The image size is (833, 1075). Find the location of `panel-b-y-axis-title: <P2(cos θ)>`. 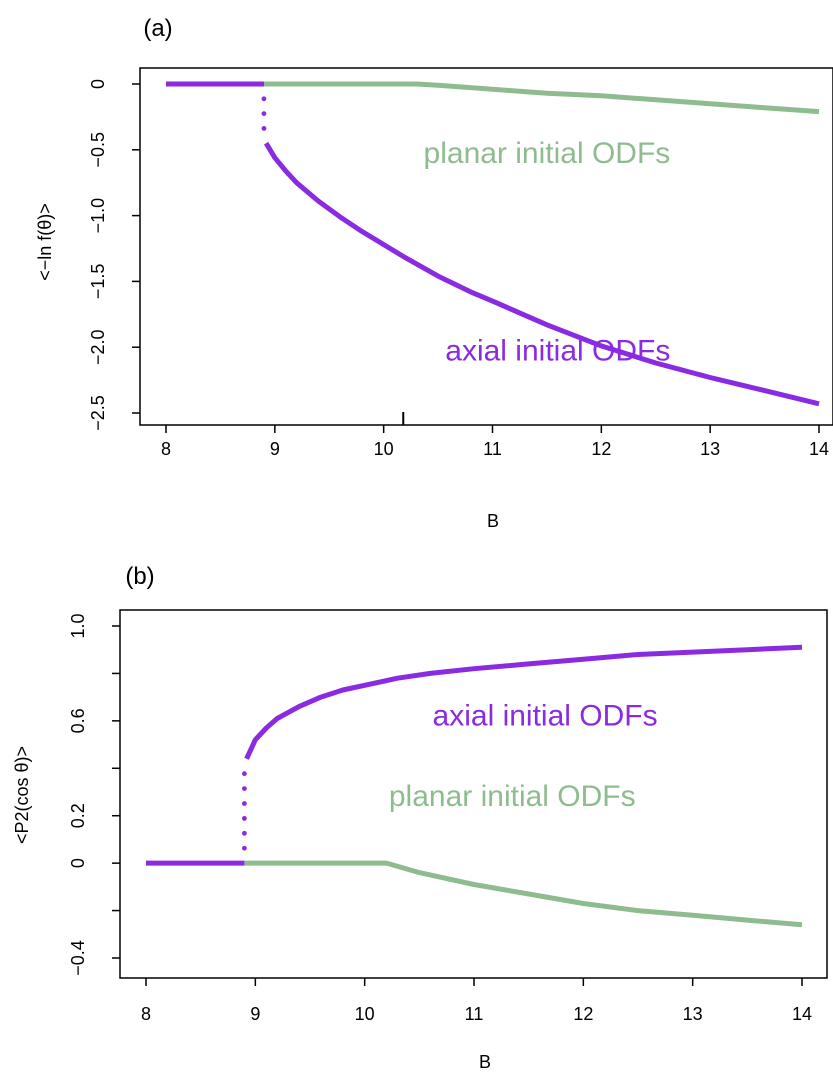

panel-b-y-axis-title: <P2(cos θ)> is located at coordinates (22, 795).